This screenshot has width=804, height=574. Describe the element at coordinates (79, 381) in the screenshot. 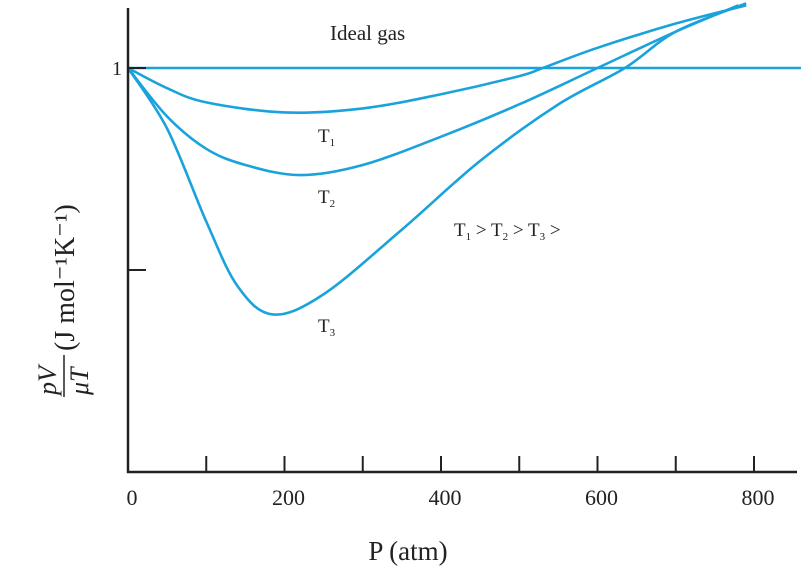

I see `y-label-denominator: μT` at that location.